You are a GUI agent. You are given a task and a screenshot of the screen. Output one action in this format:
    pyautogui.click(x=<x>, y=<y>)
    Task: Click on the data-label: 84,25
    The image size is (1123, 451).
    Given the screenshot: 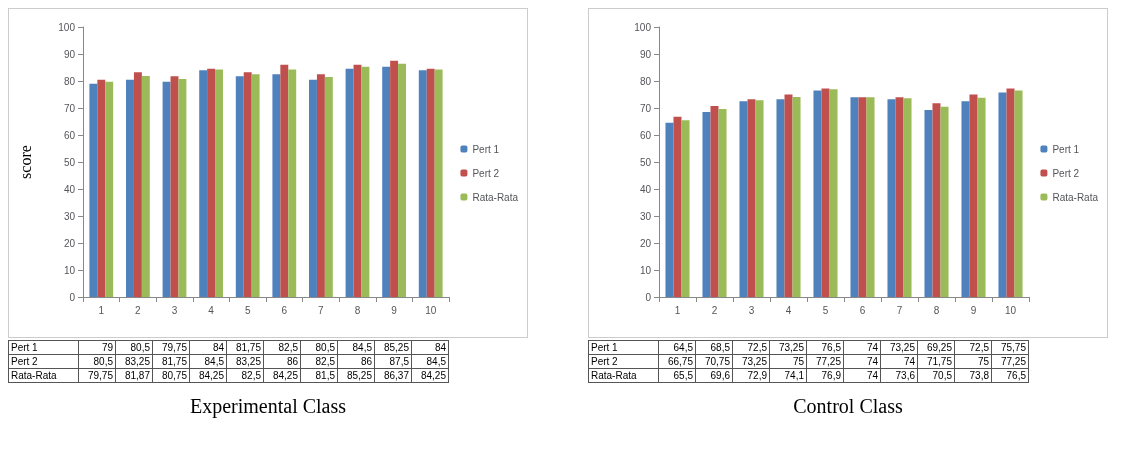 What is the action you would take?
    pyautogui.click(x=430, y=375)
    